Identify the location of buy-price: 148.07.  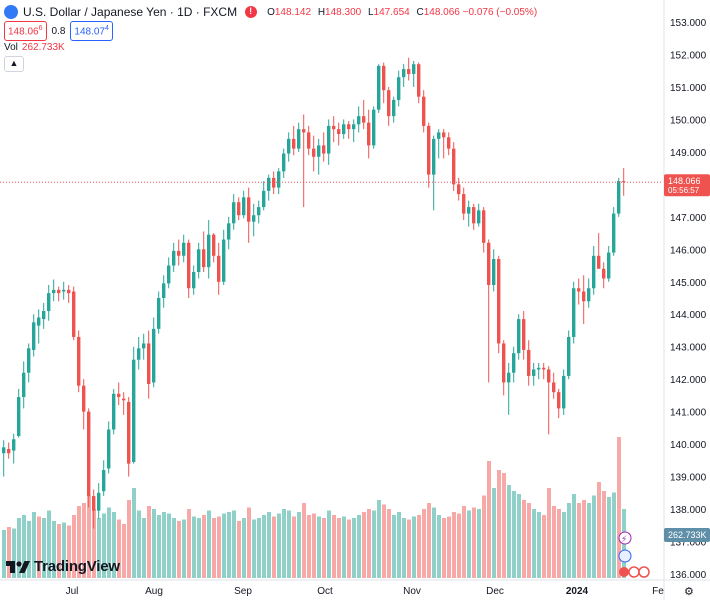
(89, 32).